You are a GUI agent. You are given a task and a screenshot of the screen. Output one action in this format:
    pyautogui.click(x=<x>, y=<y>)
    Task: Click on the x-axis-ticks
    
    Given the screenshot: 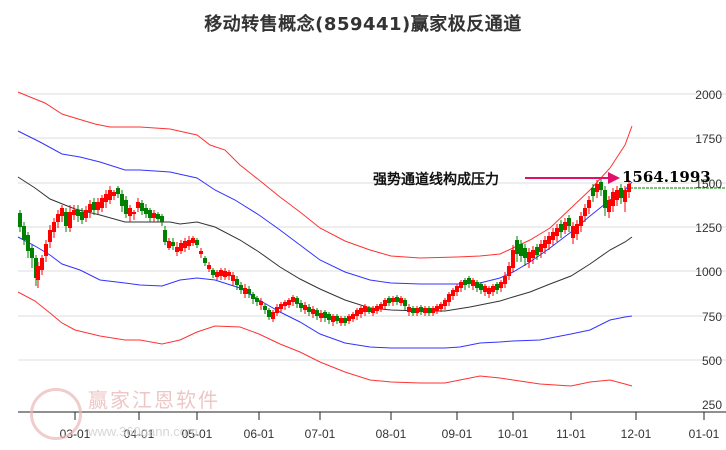 What is the action you would take?
    pyautogui.click(x=389, y=416)
    